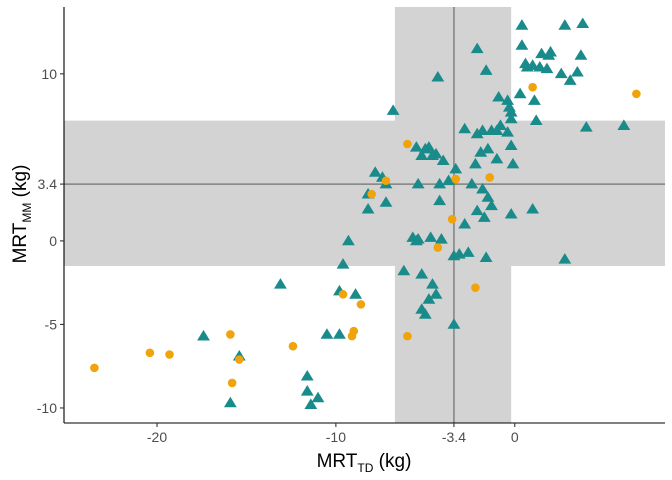  Describe the element at coordinates (48, 184) in the screenshot. I see `y-tick-label: 3.4` at that location.